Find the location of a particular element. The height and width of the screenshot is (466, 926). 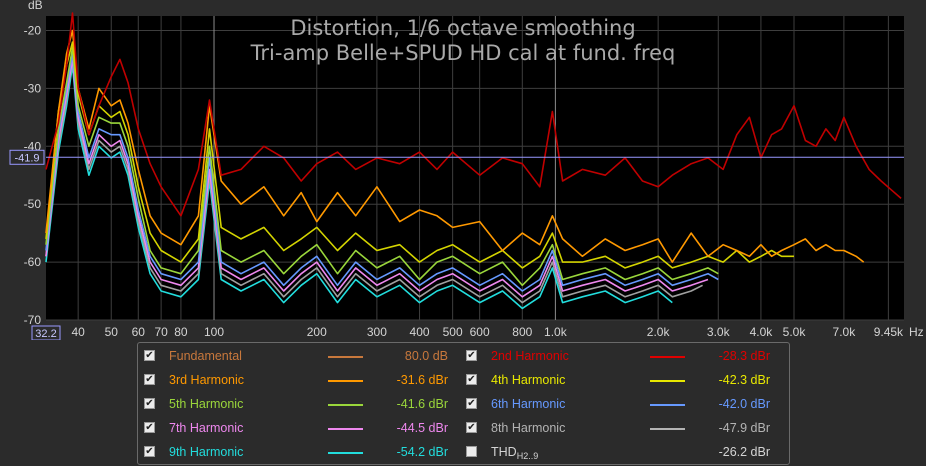

x-tick-label: 5.0k is located at coordinates (795, 332).